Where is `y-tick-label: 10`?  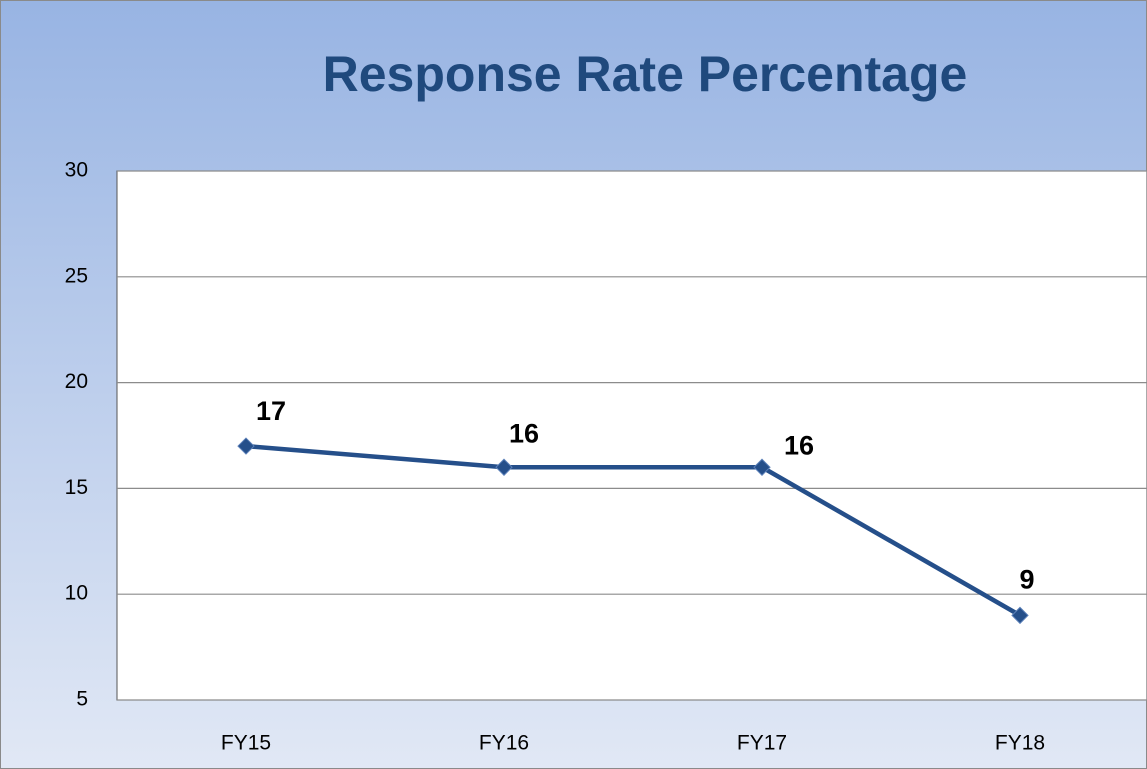 y-tick-label: 10 is located at coordinates (76, 593).